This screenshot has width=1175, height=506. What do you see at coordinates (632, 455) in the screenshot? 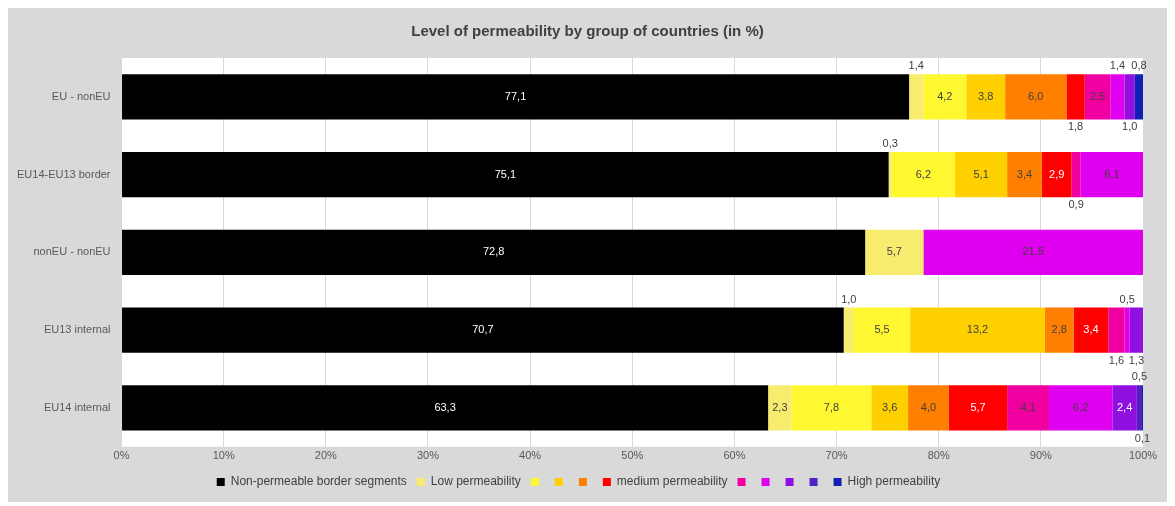
I see `x-tick-label: 50%` at bounding box center [632, 455].